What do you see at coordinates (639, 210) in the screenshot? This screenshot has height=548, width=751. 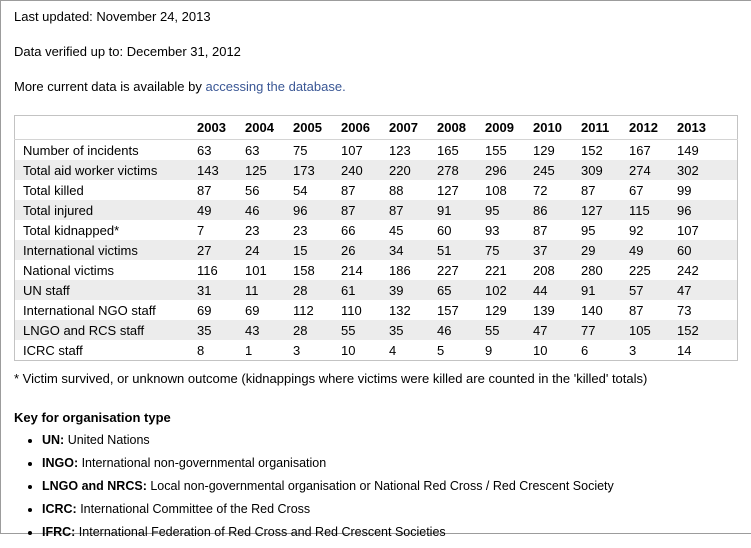 I see `value-cell: 115` at bounding box center [639, 210].